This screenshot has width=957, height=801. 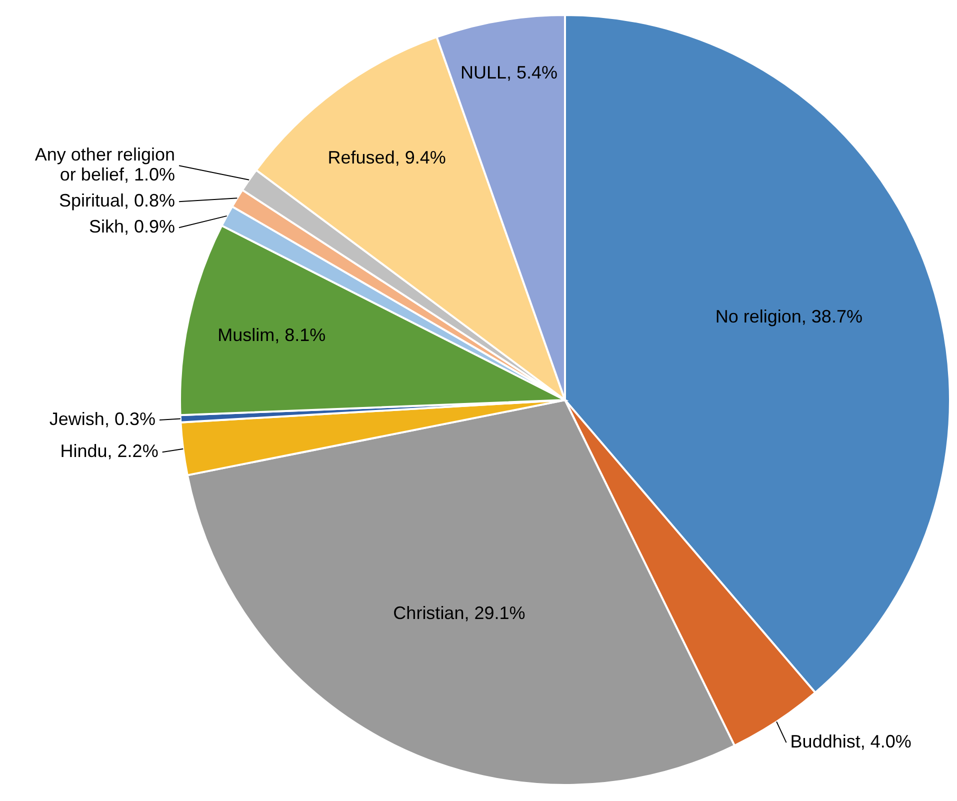 I want to click on slice-label: Sikh, 0.9%, so click(x=131, y=226).